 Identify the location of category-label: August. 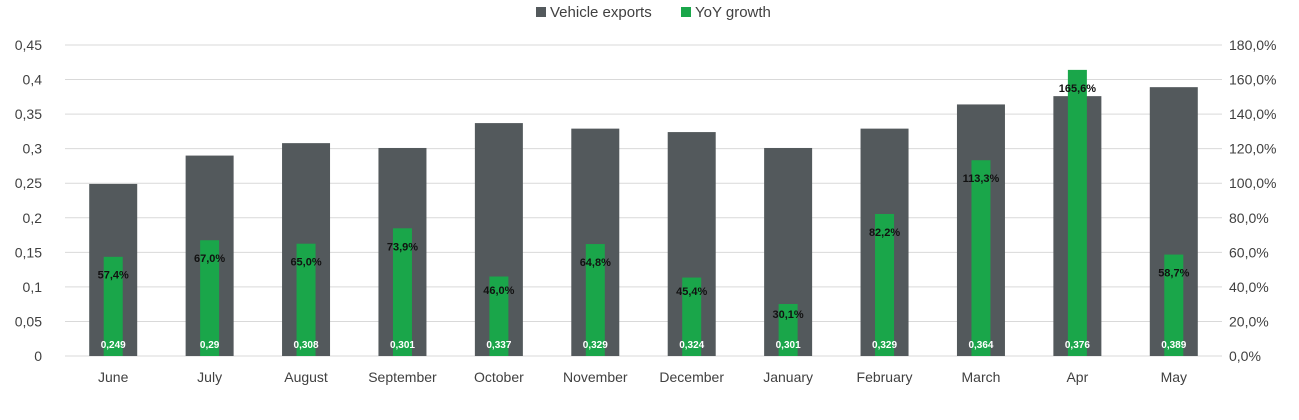
(306, 377).